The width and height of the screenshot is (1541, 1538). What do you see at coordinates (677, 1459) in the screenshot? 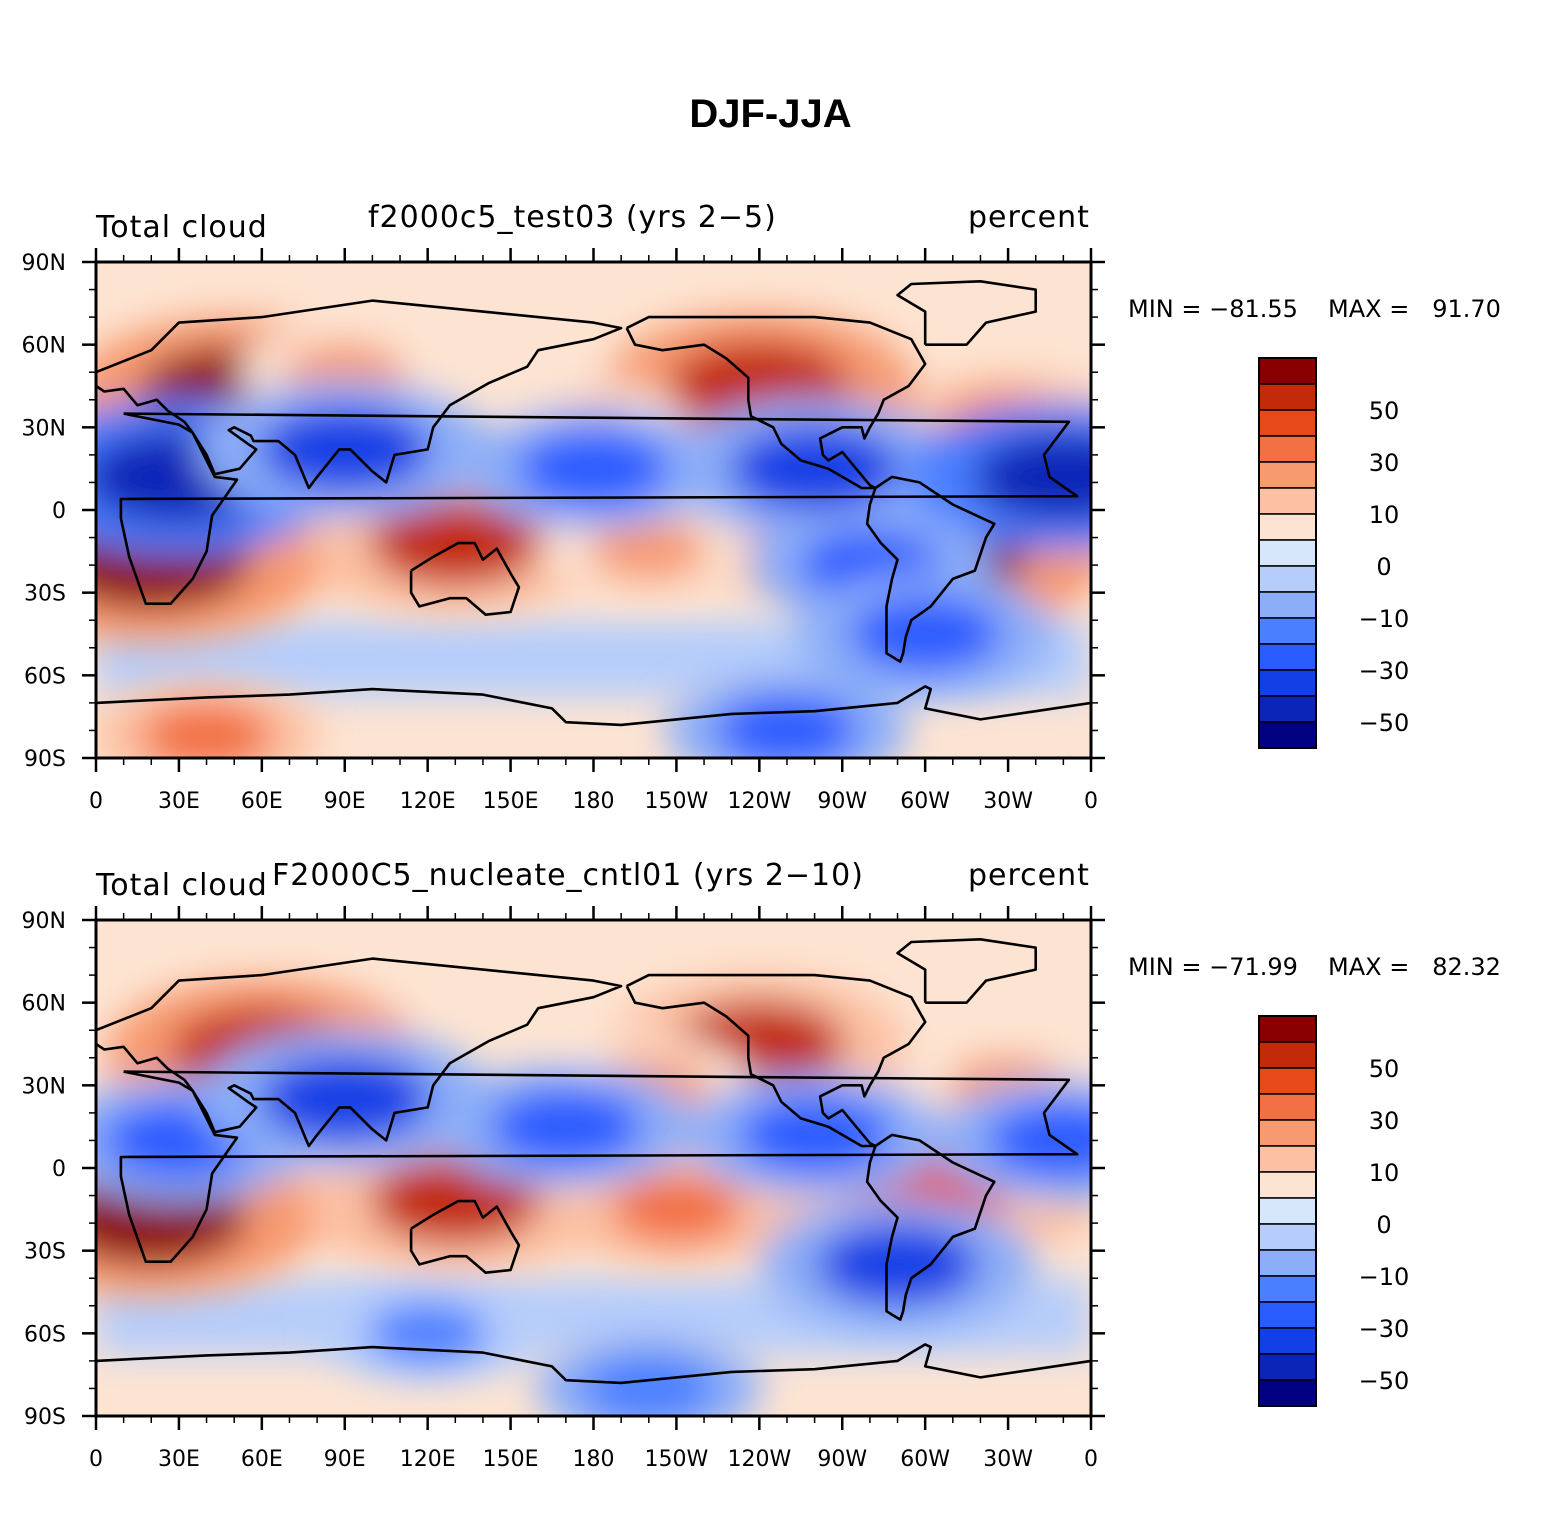
I see `x-tick-label: 150W` at bounding box center [677, 1459].